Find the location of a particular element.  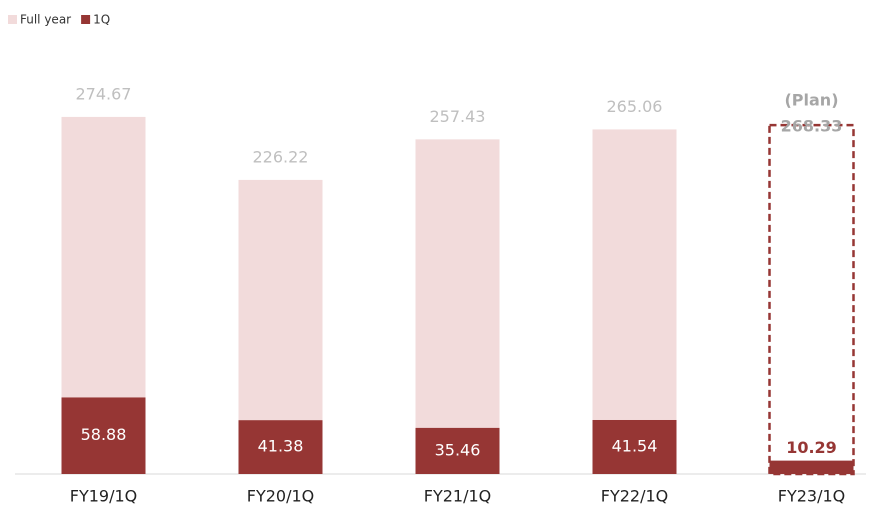

q1-label: 41.54 is located at coordinates (635, 445).